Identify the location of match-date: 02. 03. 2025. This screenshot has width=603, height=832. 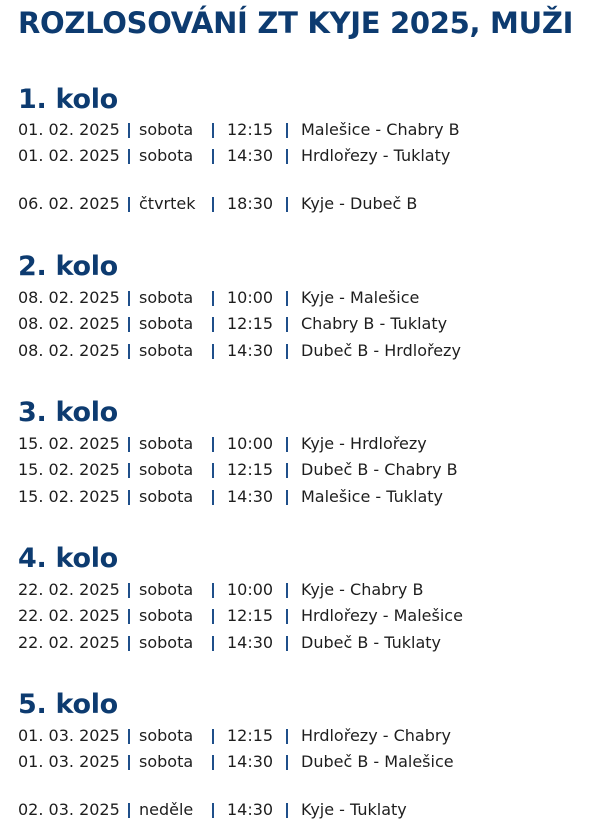
(69, 809).